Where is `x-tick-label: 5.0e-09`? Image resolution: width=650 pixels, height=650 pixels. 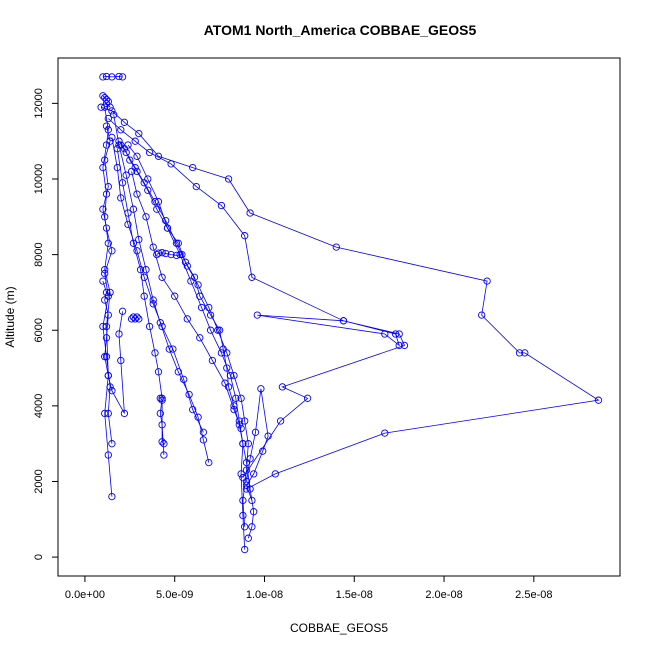
x-tick-label: 5.0e-09 is located at coordinates (174, 595).